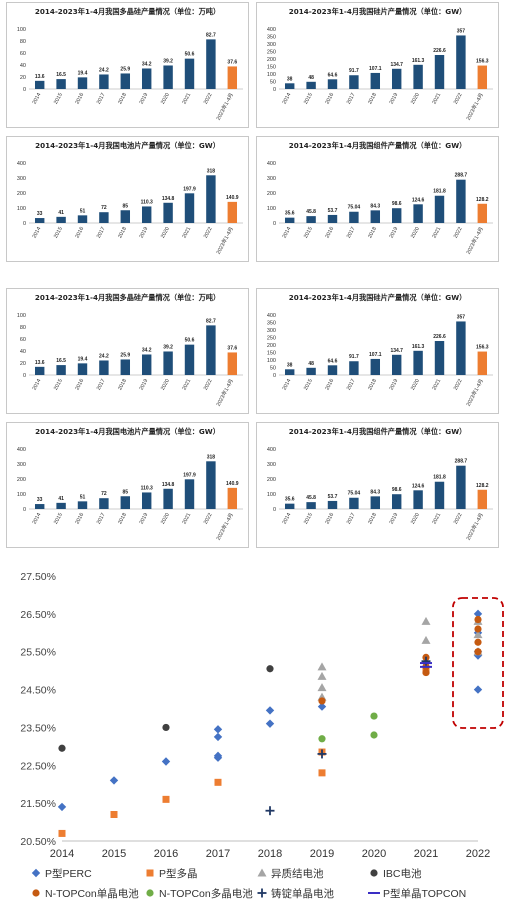 This screenshot has height=916, width=506. I want to click on y-tick-label: 50, so click(273, 83).